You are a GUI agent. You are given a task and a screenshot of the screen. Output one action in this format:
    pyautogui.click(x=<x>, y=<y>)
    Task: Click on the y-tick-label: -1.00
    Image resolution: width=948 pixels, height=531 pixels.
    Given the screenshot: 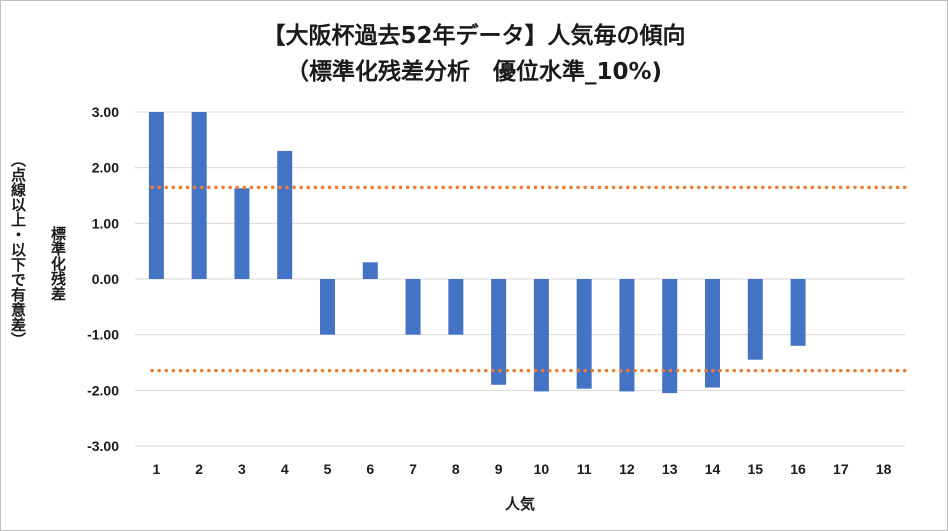 What is the action you would take?
    pyautogui.click(x=103, y=335)
    